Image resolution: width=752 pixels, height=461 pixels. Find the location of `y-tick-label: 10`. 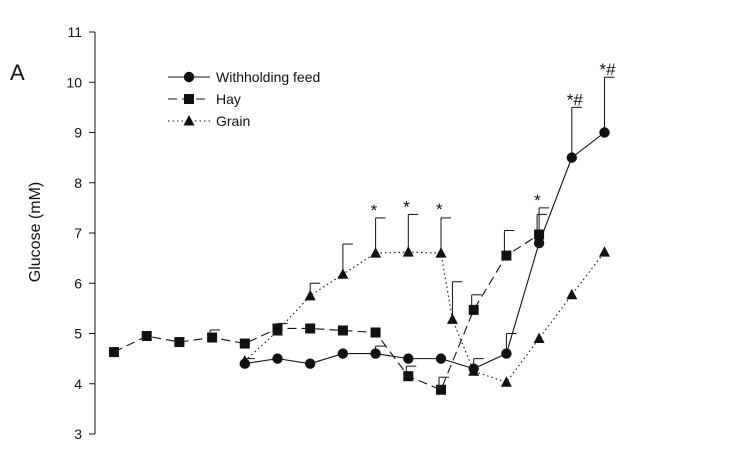

y-tick-label: 10 is located at coordinates (74, 82).